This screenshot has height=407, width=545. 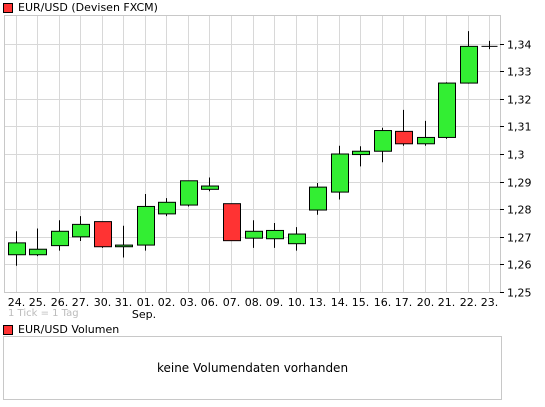 What do you see at coordinates (146, 302) in the screenshot?
I see `x-tick-label: 01.` at bounding box center [146, 302].